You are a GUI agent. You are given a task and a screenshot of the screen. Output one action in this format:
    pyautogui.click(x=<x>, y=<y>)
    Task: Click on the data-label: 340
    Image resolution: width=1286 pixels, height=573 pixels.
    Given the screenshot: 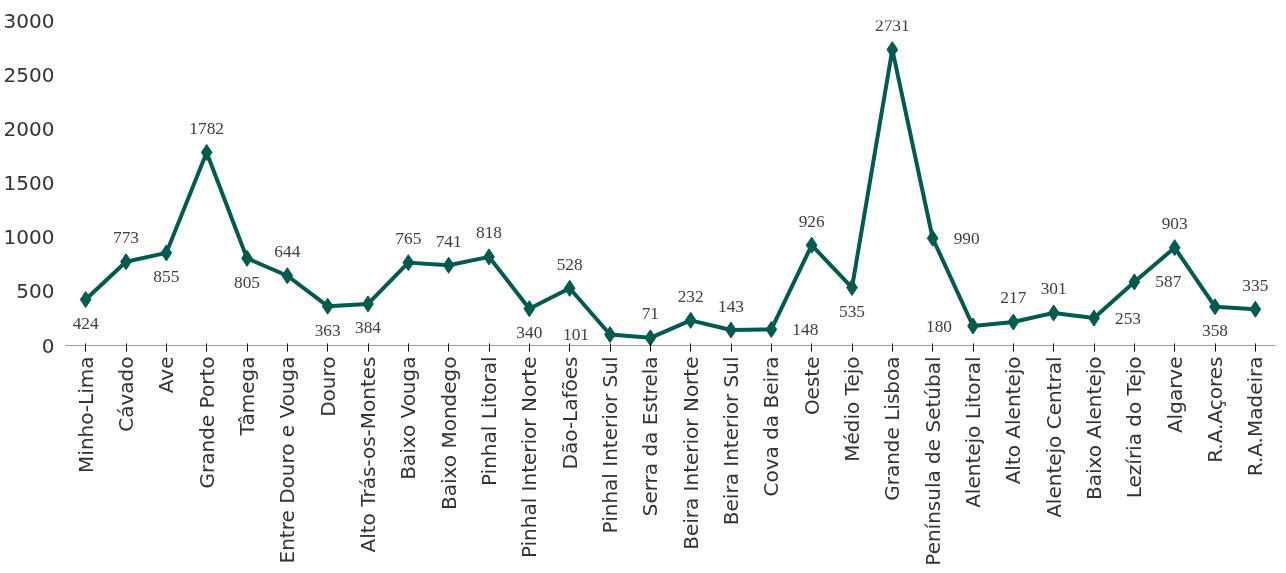 What is the action you would take?
    pyautogui.click(x=529, y=333)
    